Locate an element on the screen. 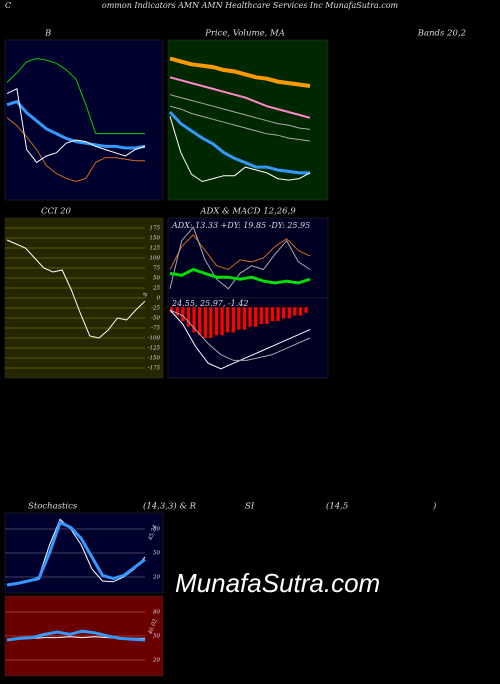 This screenshot has width=500, height=684. y-tick-label: 25 is located at coordinates (156, 289).